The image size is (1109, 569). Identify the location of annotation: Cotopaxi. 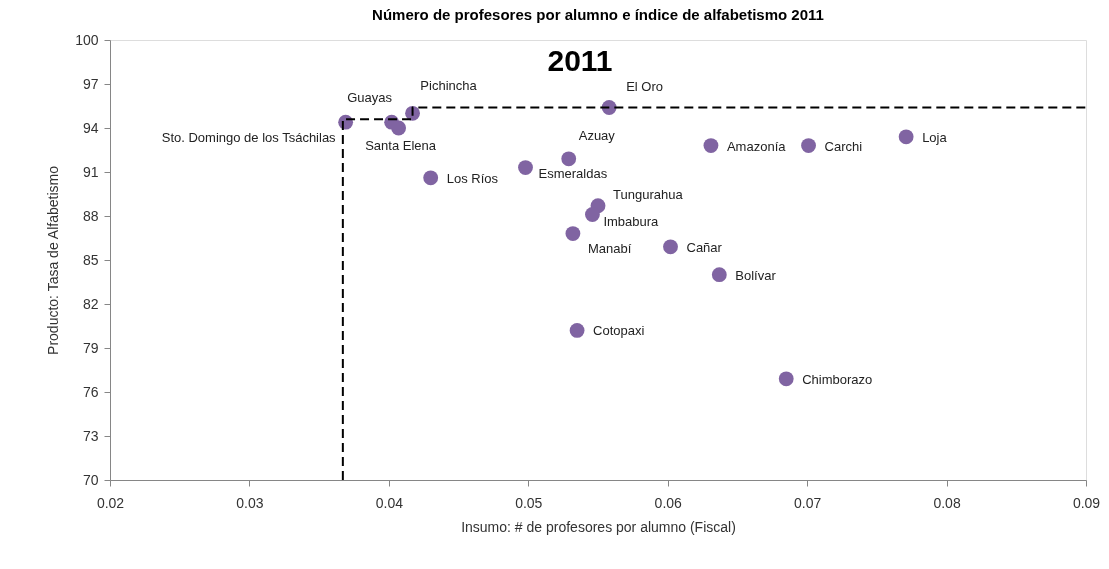
(619, 331).